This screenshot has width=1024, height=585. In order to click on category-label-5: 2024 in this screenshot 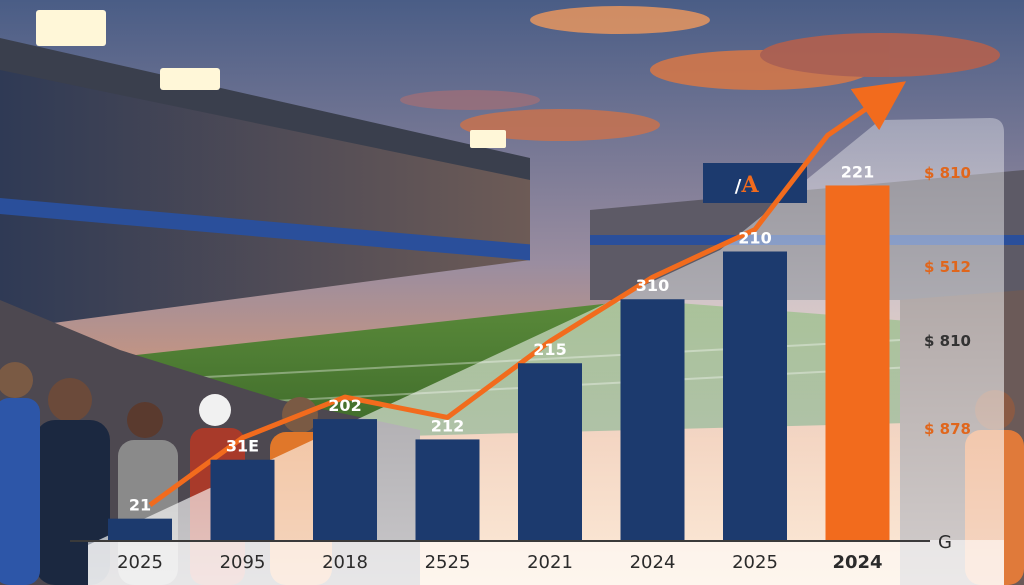, I will do `click(653, 562)`.